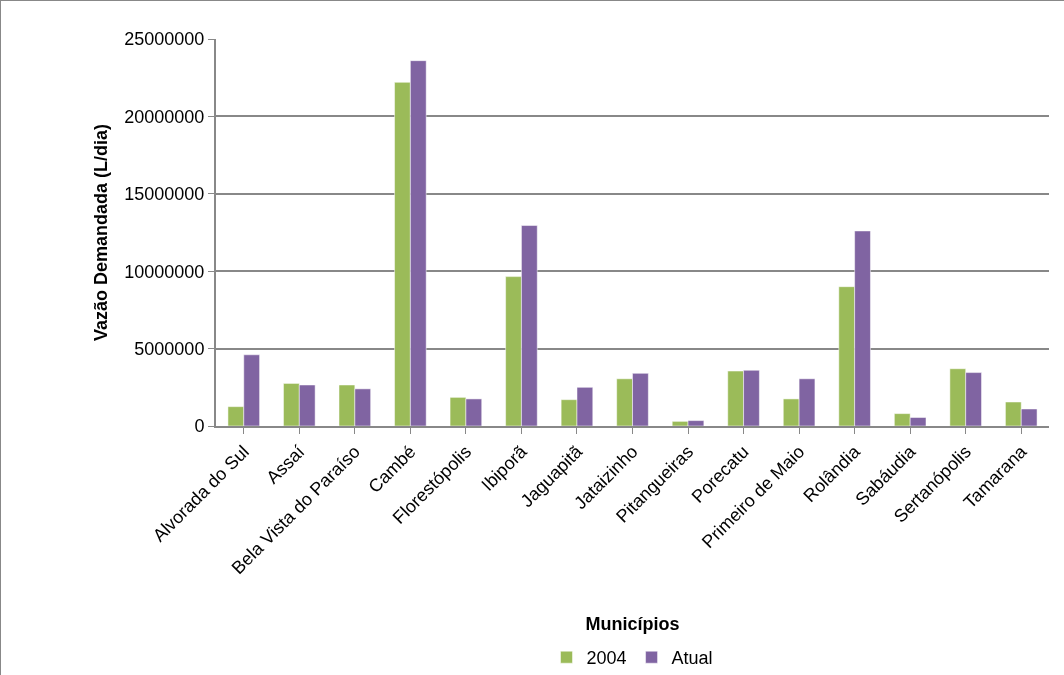 Image resolution: width=1064 pixels, height=675 pixels. What do you see at coordinates (169, 348) in the screenshot?
I see `y-tick-label: 5000000` at bounding box center [169, 348].